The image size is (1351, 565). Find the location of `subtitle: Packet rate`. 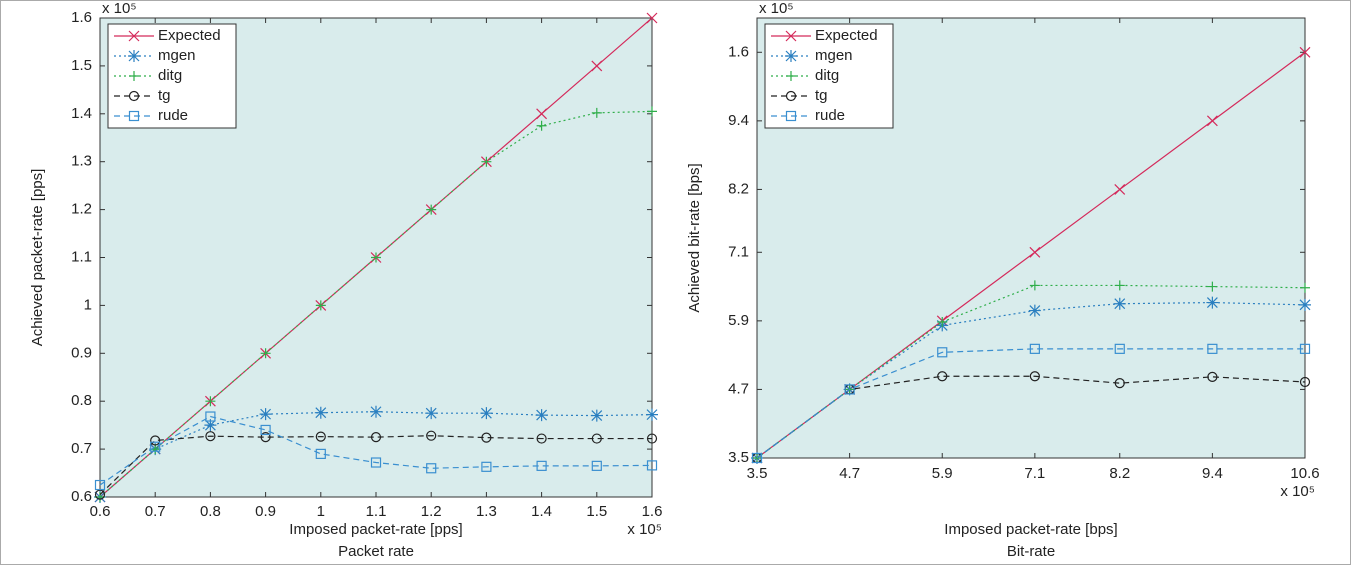

subtitle: Packet rate is located at coordinates (376, 551).